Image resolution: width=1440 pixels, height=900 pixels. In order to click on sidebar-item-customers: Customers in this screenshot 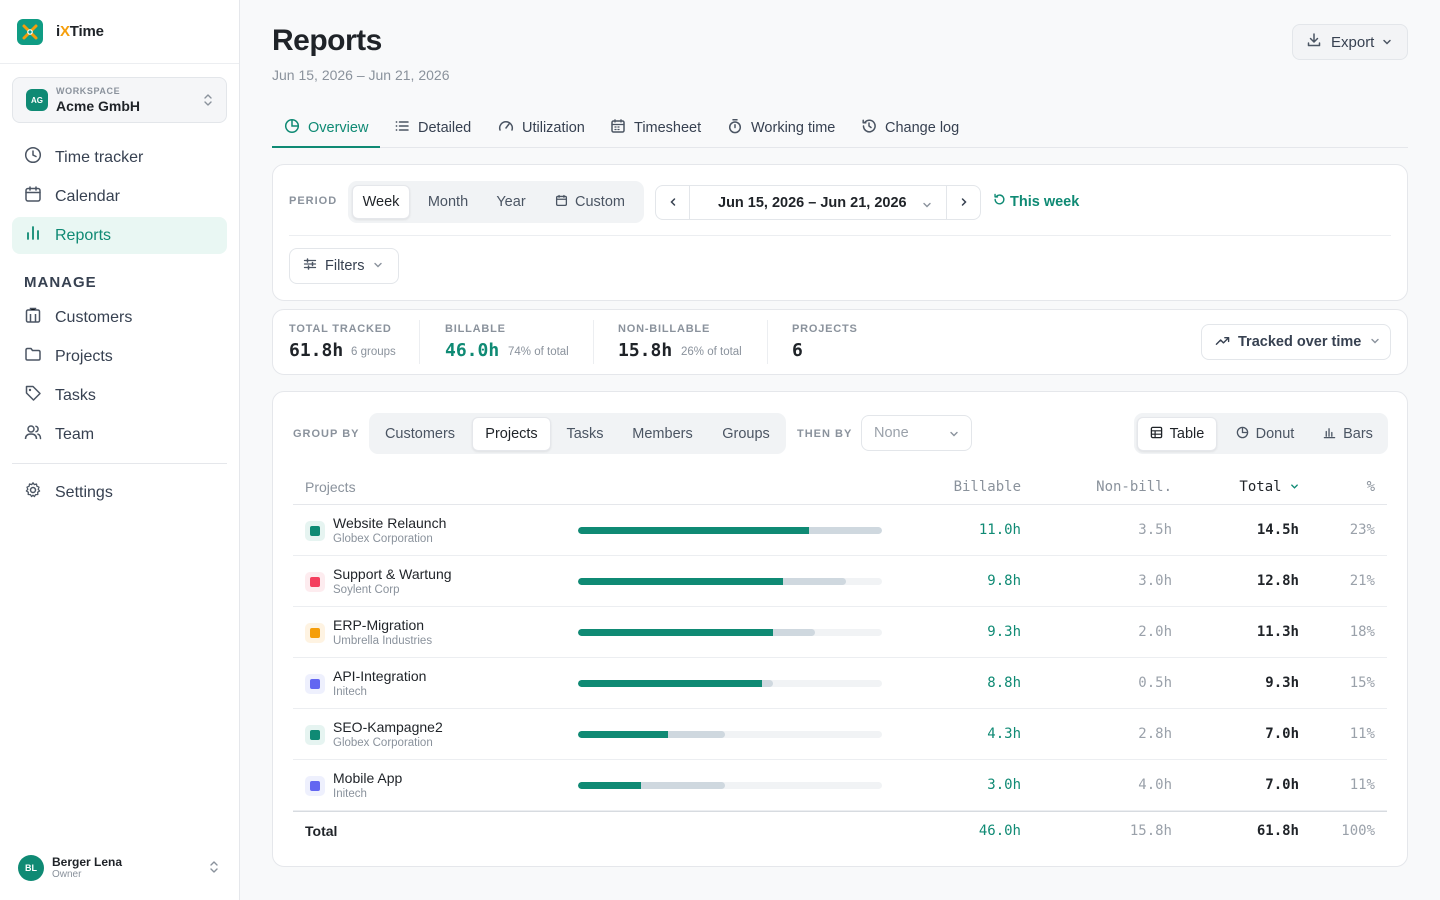, I will do `click(119, 317)`.